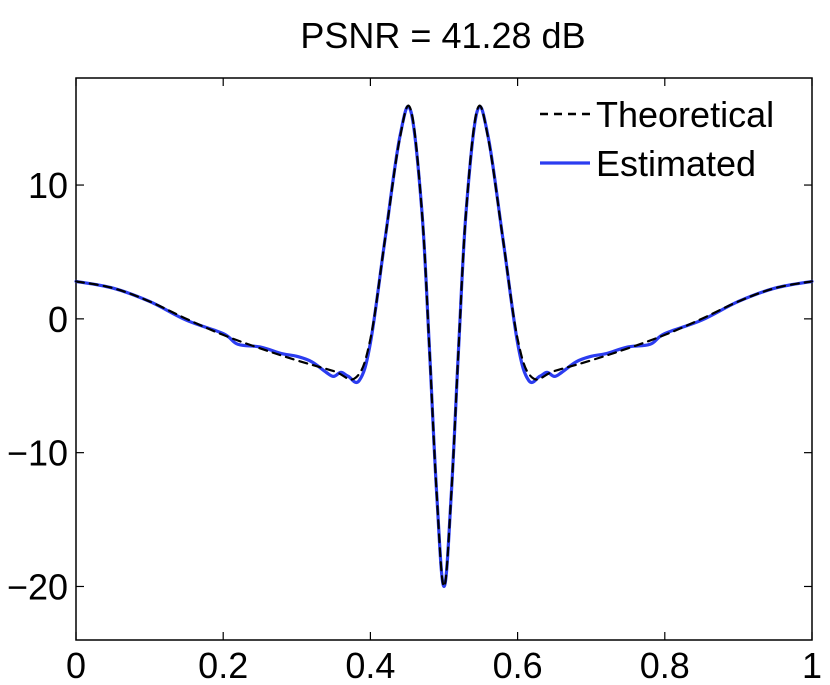 The width and height of the screenshot is (830, 685). Describe the element at coordinates (58, 319) in the screenshot. I see `y-tick-label: 0` at that location.